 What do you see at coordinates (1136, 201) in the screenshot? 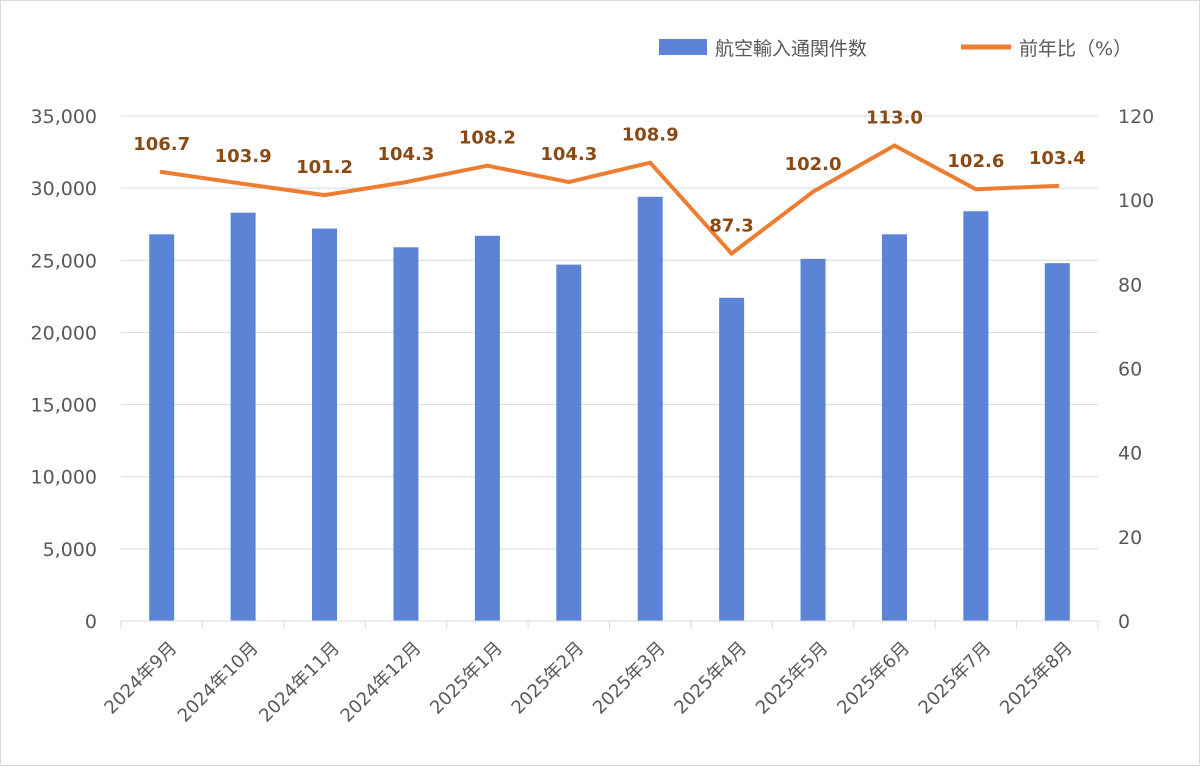
I see `right-tick-label: 100` at bounding box center [1136, 201].